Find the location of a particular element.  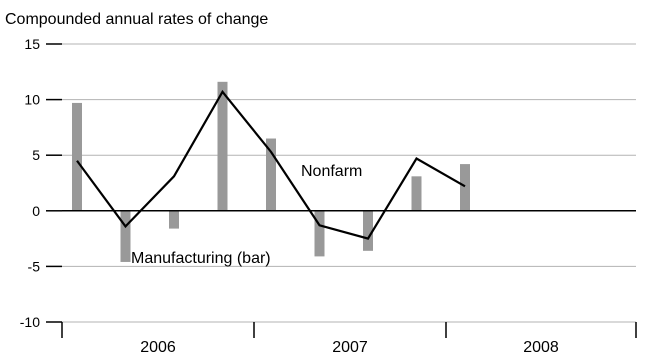

y-tick-label: -5 is located at coordinates (34, 266).